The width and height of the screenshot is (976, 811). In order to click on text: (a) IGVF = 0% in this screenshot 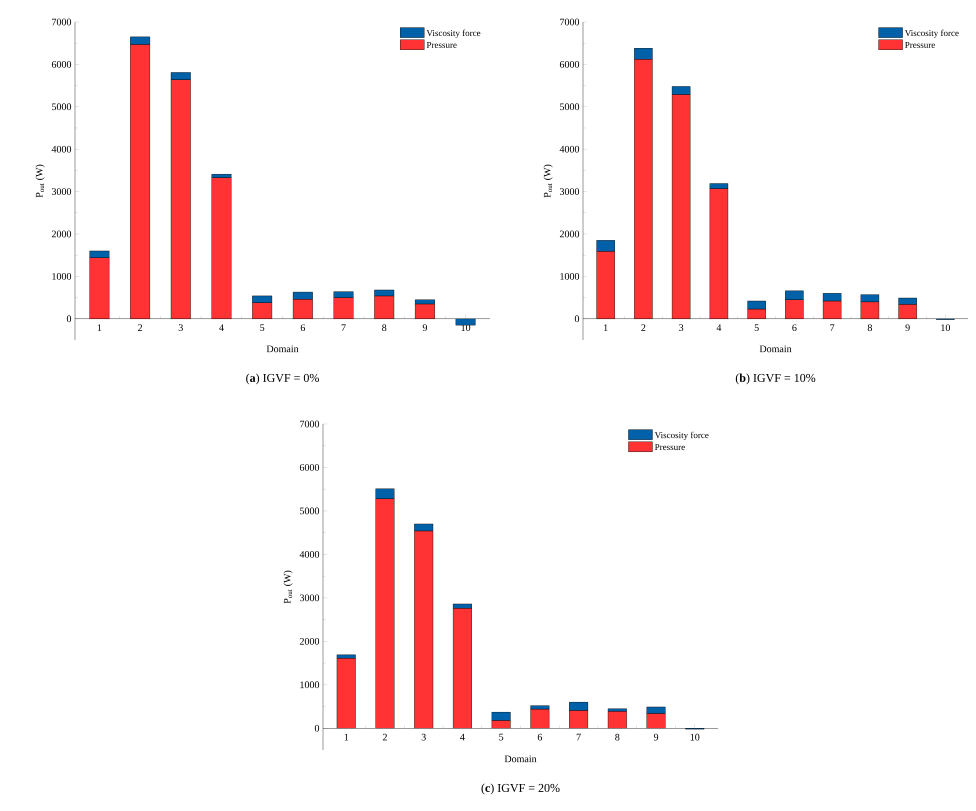, I will do `click(282, 379)`.